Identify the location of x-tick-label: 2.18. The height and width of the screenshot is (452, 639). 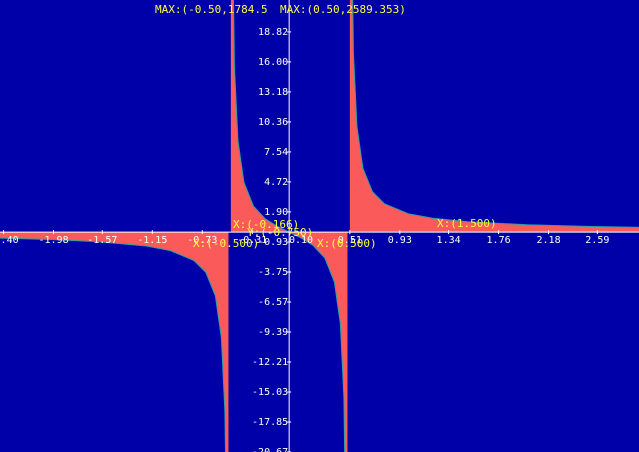
(549, 240).